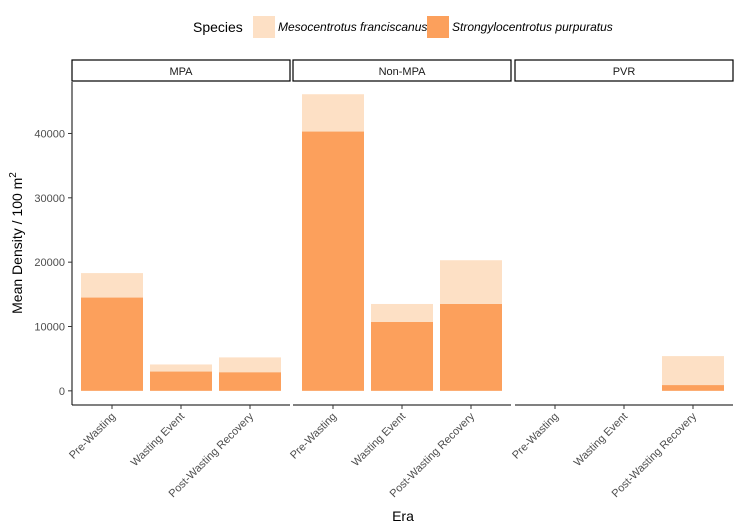 The height and width of the screenshot is (531, 742). Describe the element at coordinates (62, 392) in the screenshot. I see `y-tick-label: 0` at that location.